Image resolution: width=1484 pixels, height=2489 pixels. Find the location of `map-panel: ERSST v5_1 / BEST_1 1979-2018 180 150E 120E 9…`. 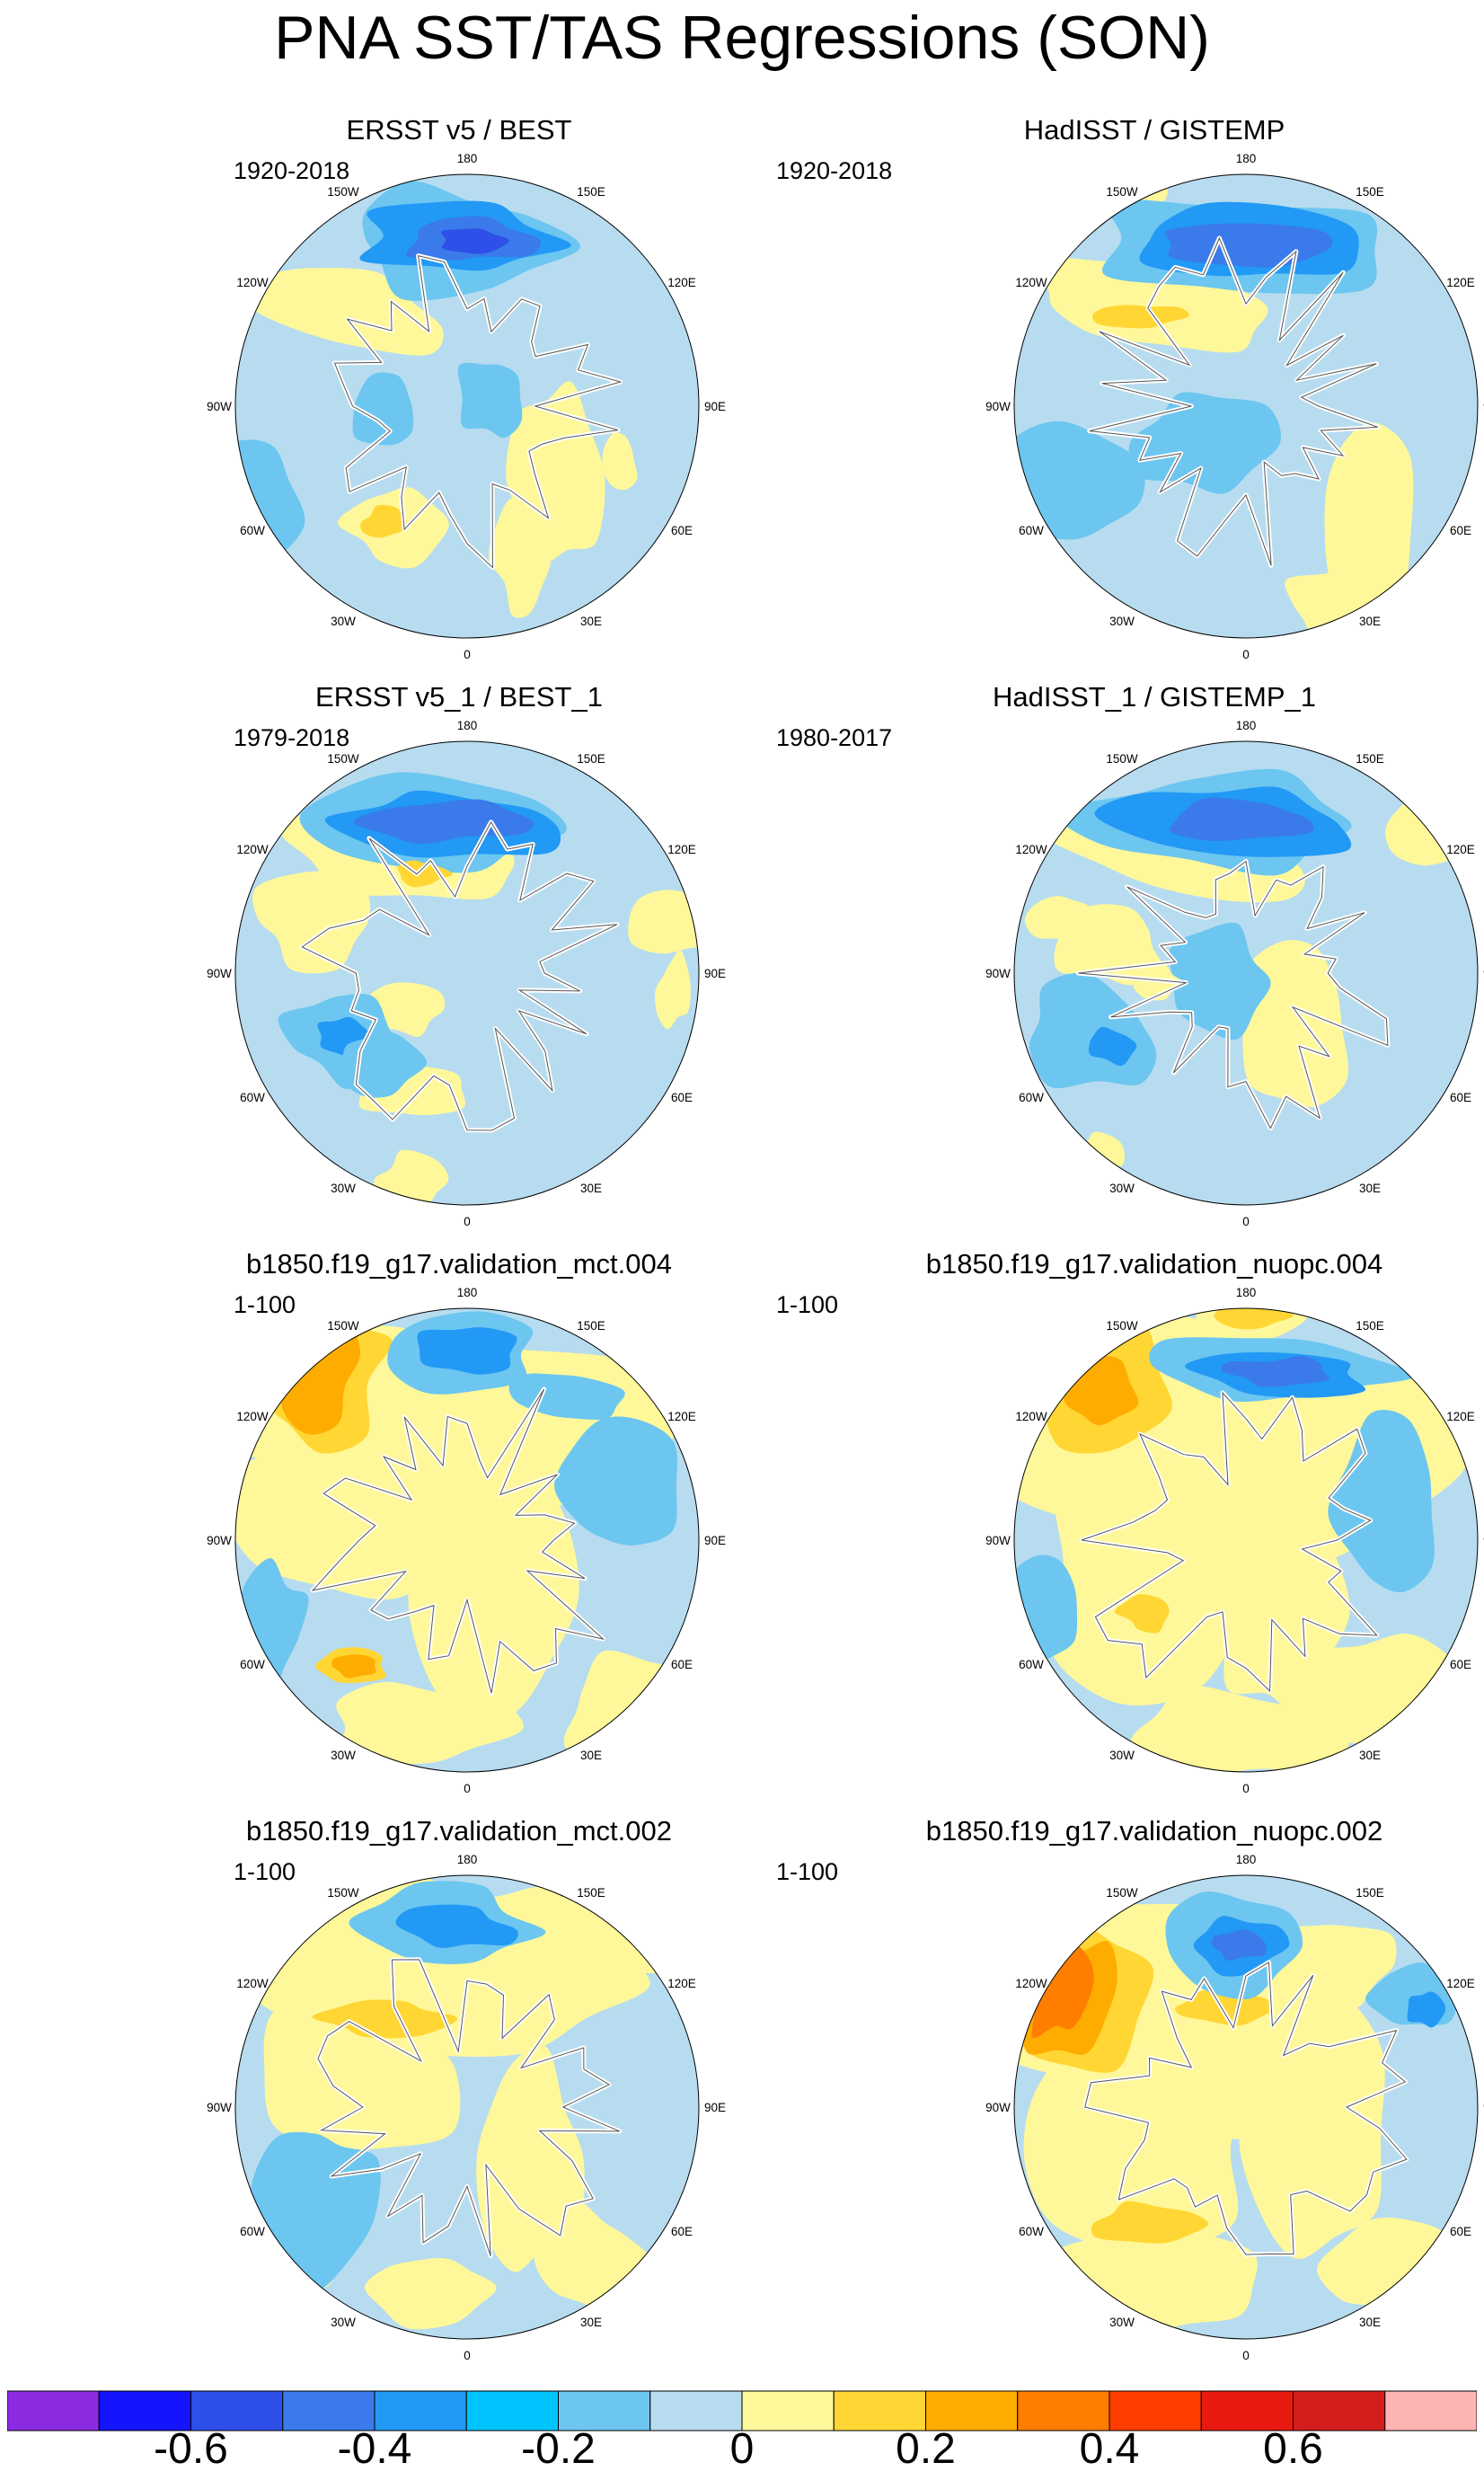

map-panel: ERSST v5_1 / BEST_1 1979-2018 180 150E 120E 9… is located at coordinates (371, 965).